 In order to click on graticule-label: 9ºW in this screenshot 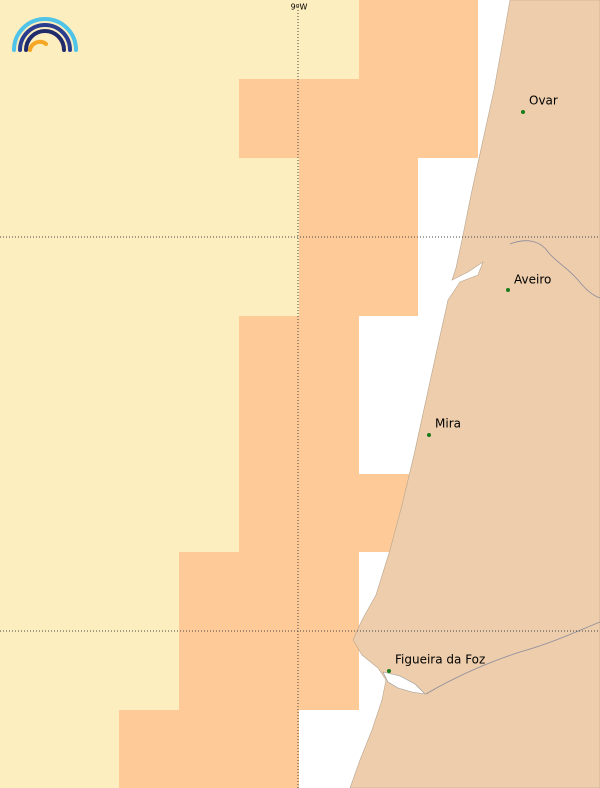, I will do `click(299, 7)`.